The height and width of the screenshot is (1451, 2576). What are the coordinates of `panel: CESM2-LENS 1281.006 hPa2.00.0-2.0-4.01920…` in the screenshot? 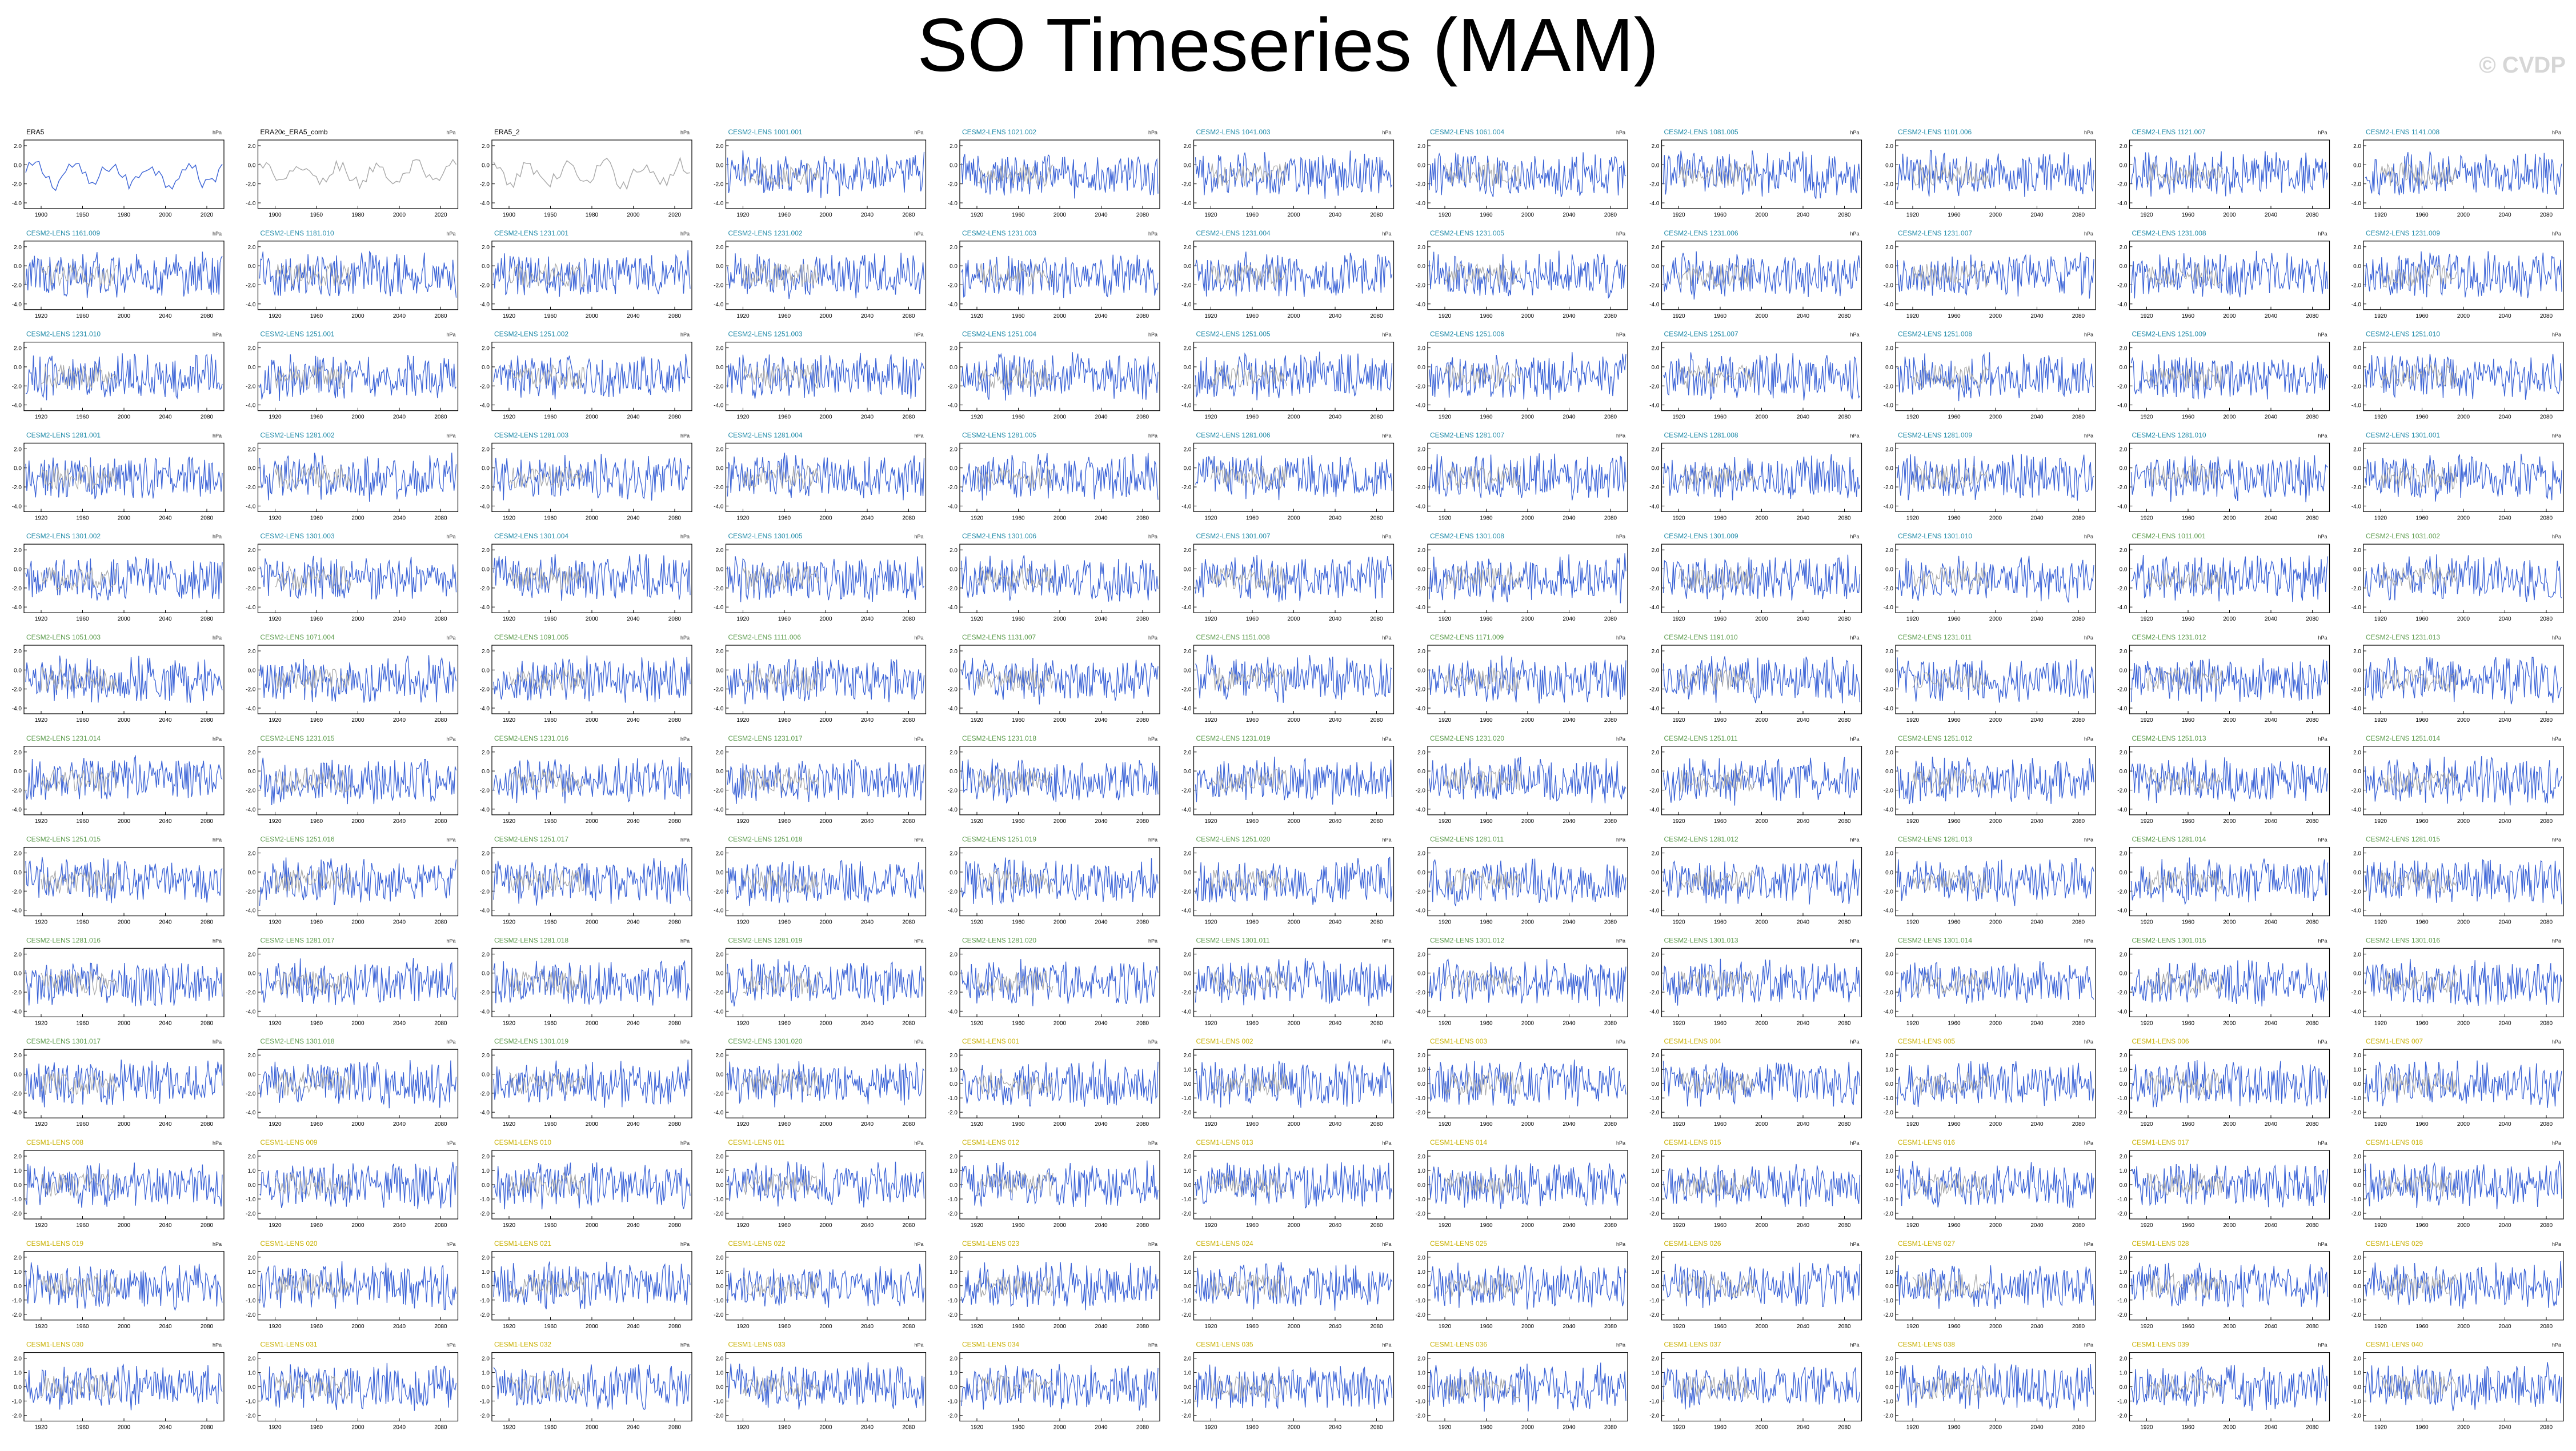 It's located at (1288, 476).